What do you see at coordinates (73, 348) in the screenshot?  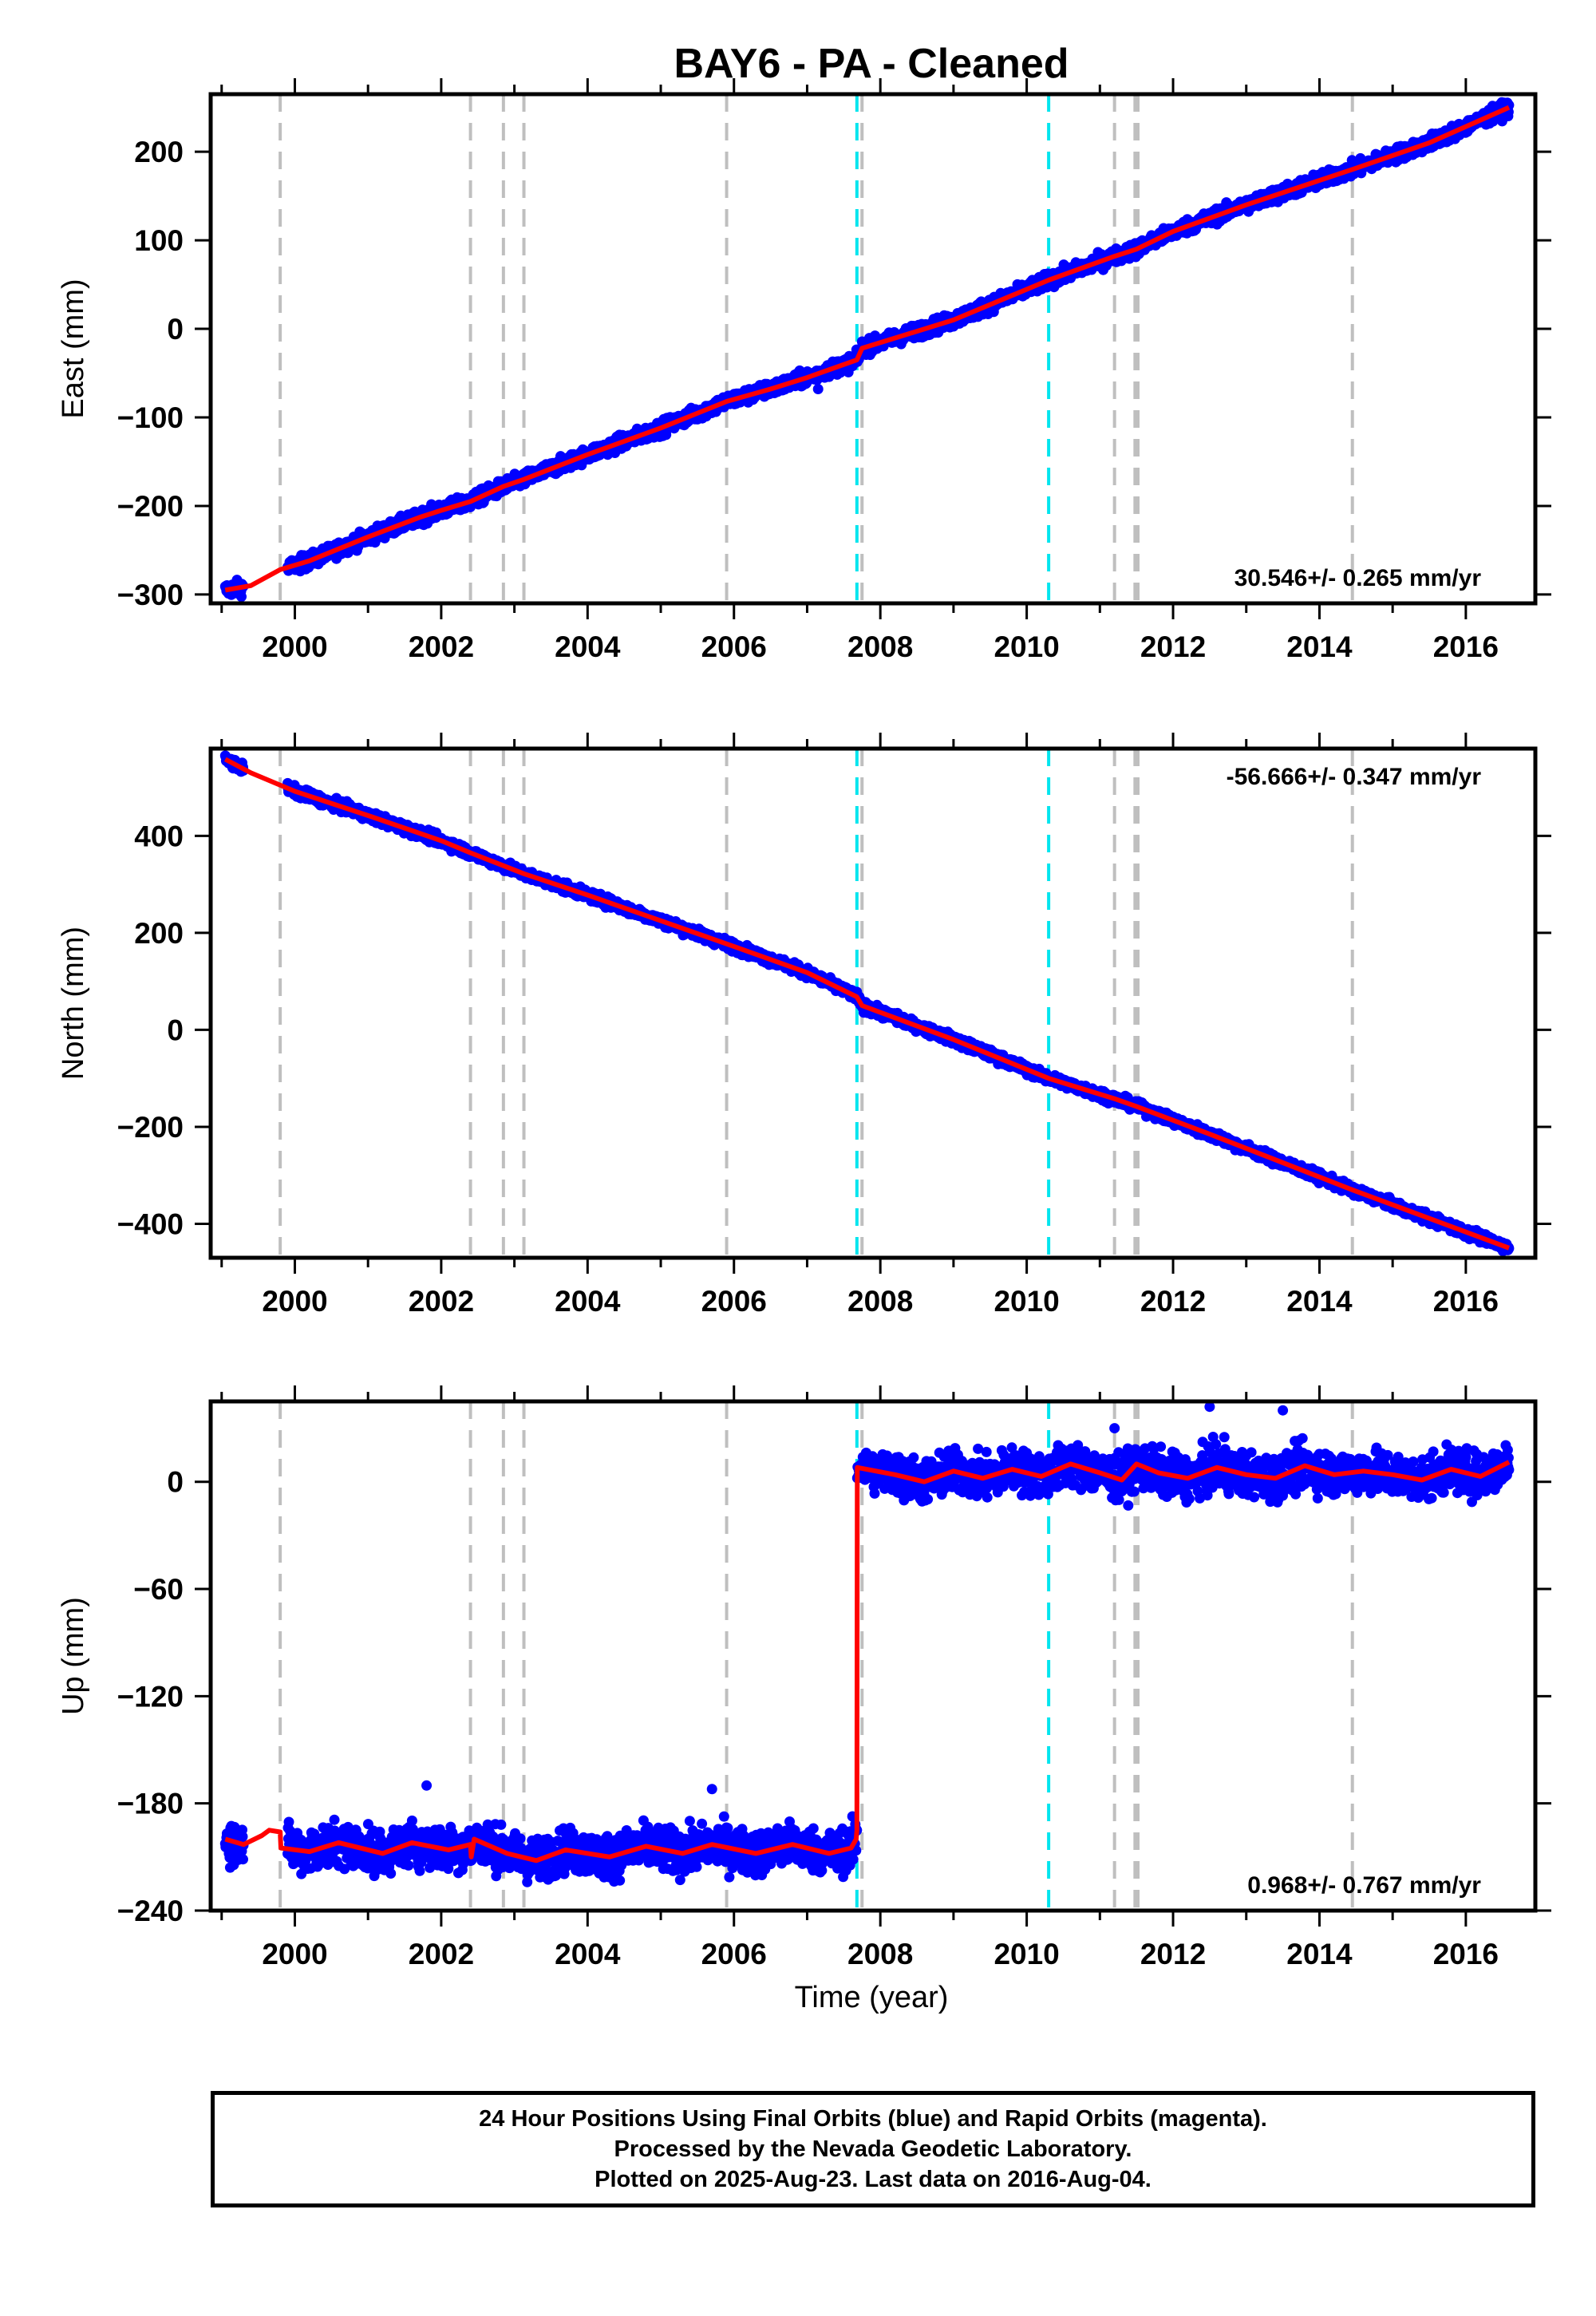 I see `y-axis-label: East (mm)` at bounding box center [73, 348].